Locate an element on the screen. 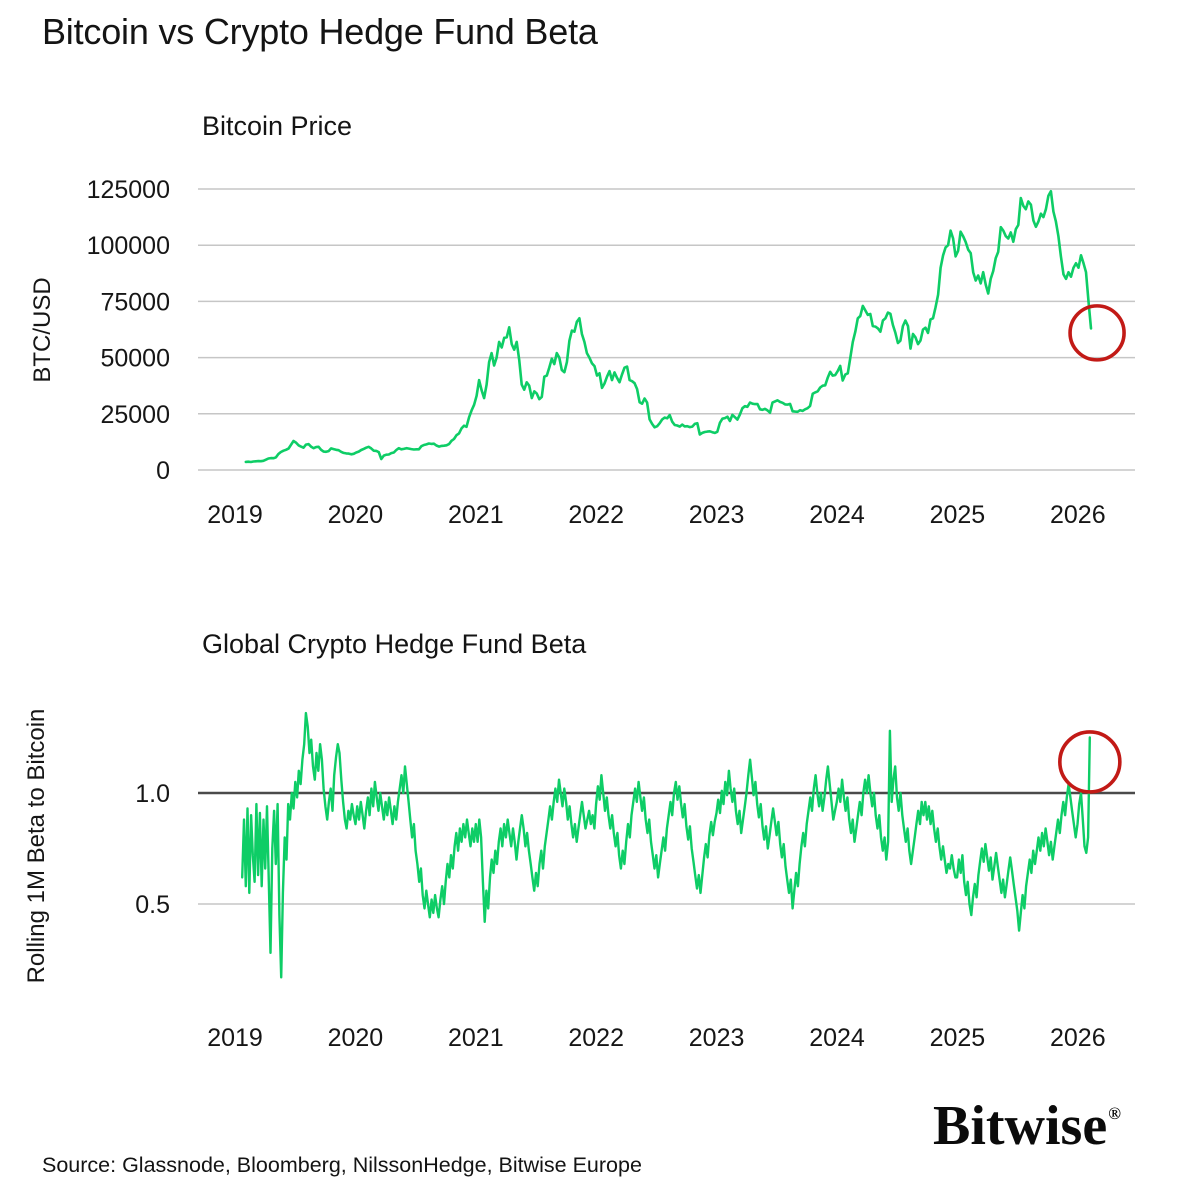 This screenshot has height=1200, width=1181. price-y-tick-label: 75000 is located at coordinates (135, 302).